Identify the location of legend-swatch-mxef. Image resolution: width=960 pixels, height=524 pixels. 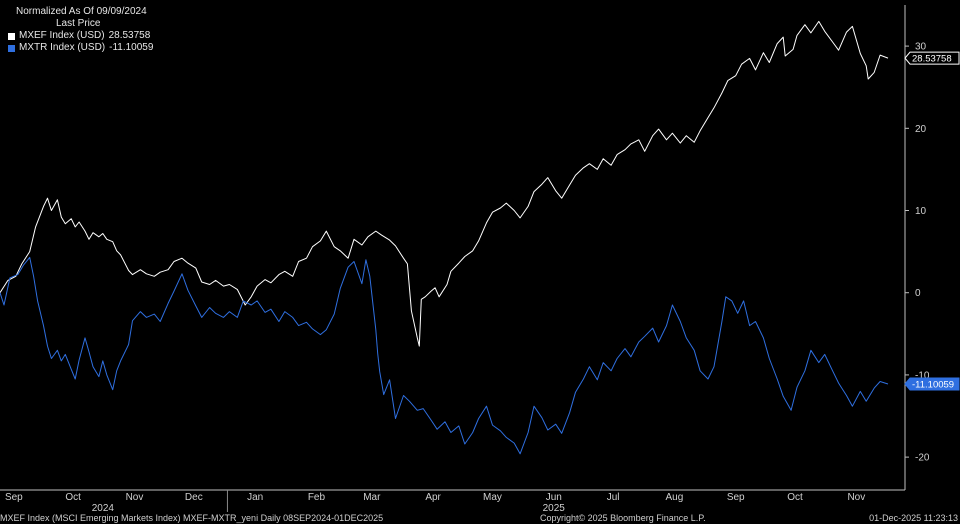
(11, 36).